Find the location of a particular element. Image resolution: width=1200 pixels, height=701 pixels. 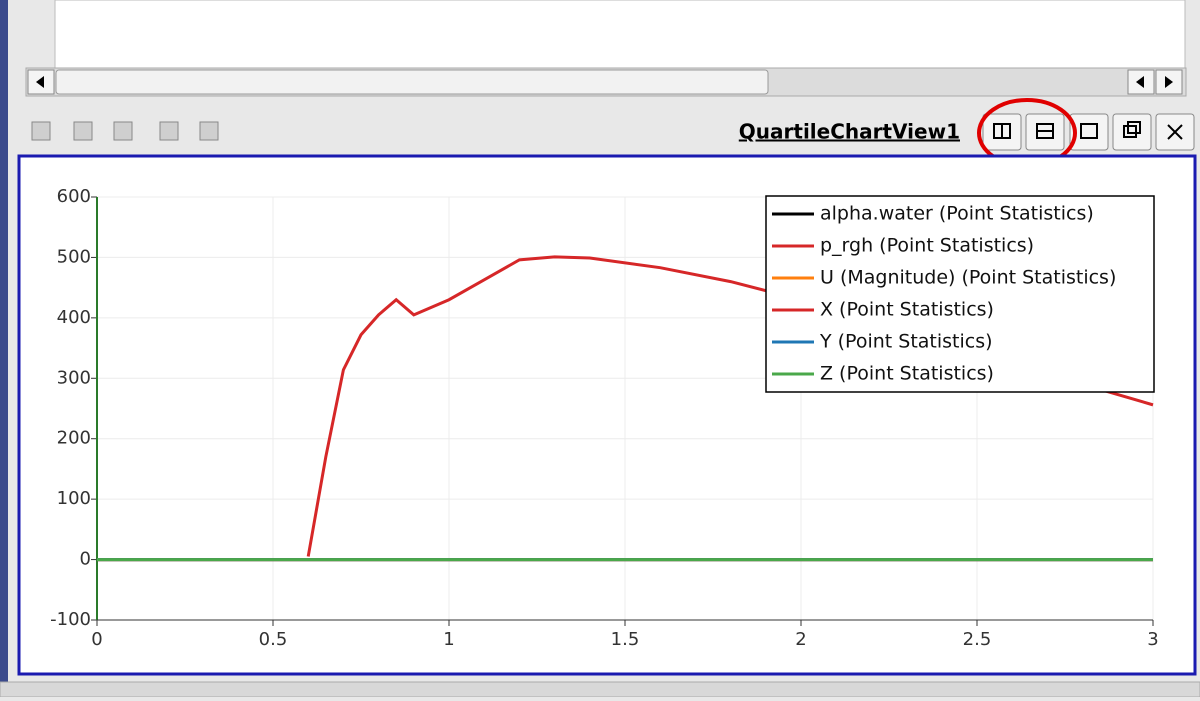

left-edge is located at coordinates (4, 348).